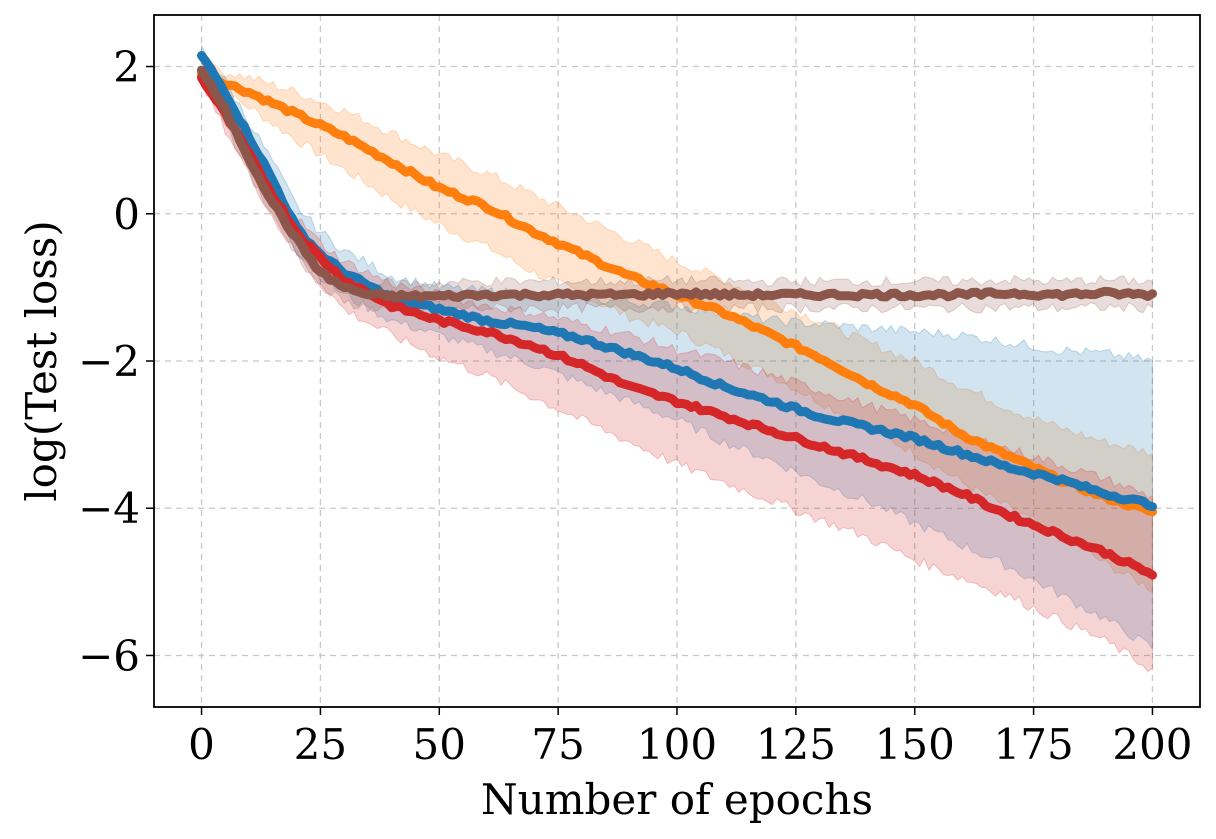 This screenshot has width=1216, height=839. I want to click on y-axis-label: log(Test loss), so click(41, 361).